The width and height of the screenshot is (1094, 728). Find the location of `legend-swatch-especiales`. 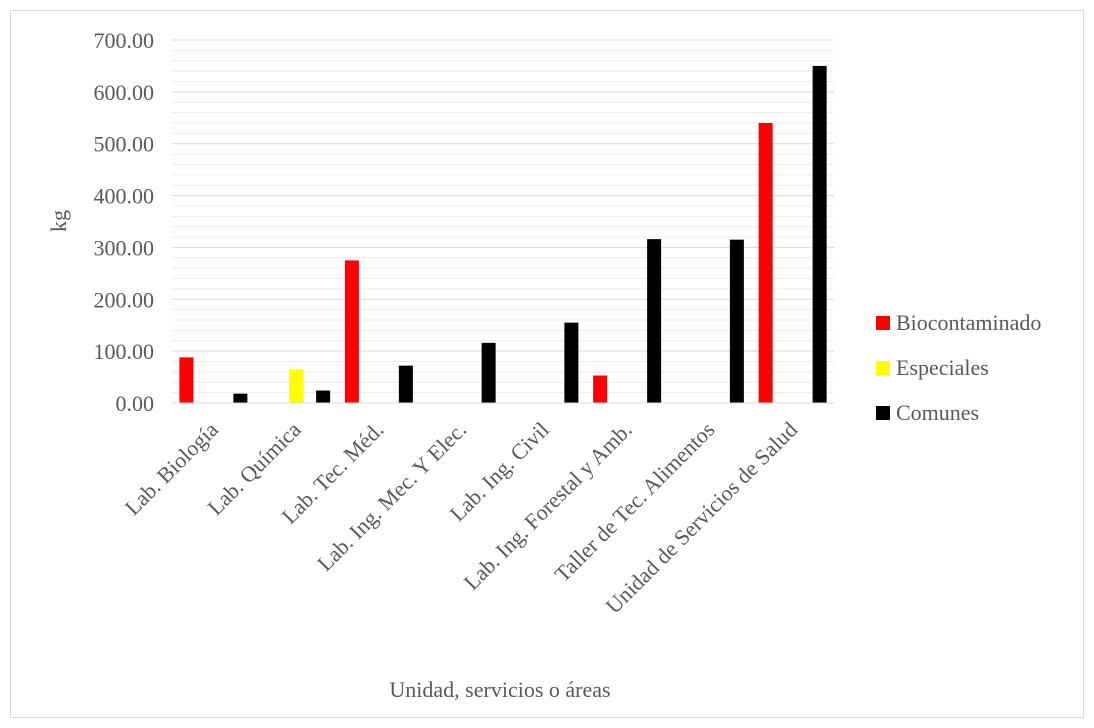

legend-swatch-especiales is located at coordinates (883, 368).